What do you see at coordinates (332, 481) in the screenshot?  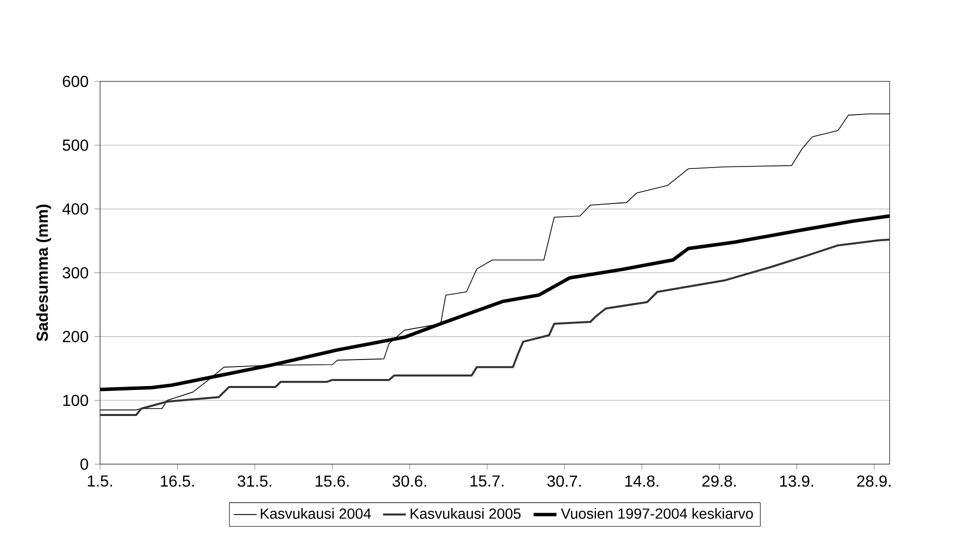 I see `x-tick-label: 15.6.` at bounding box center [332, 481].